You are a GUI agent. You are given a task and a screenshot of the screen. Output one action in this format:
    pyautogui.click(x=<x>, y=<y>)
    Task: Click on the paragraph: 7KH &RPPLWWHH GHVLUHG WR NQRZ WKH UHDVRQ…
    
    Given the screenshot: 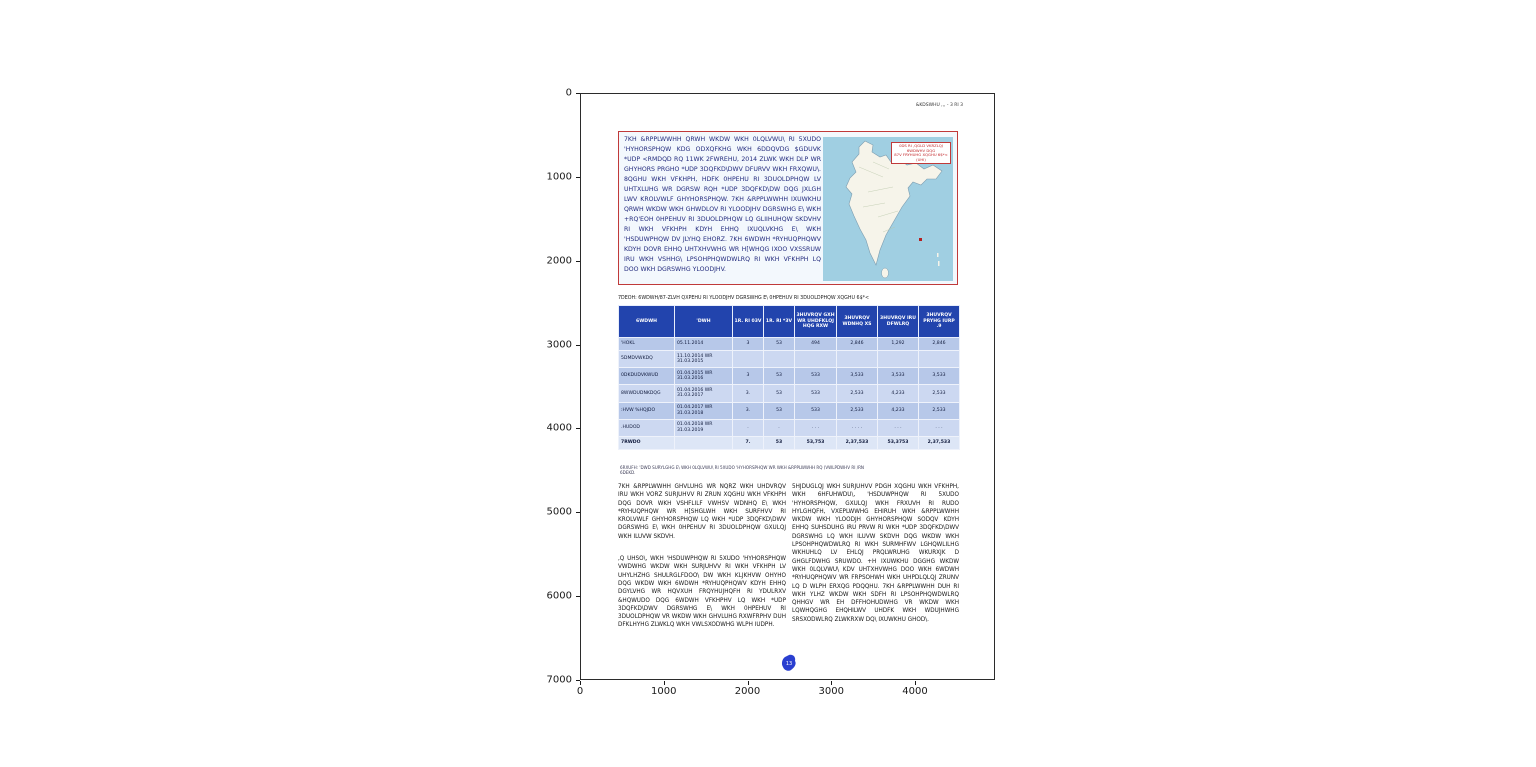 What is the action you would take?
    pyautogui.click(x=702, y=512)
    